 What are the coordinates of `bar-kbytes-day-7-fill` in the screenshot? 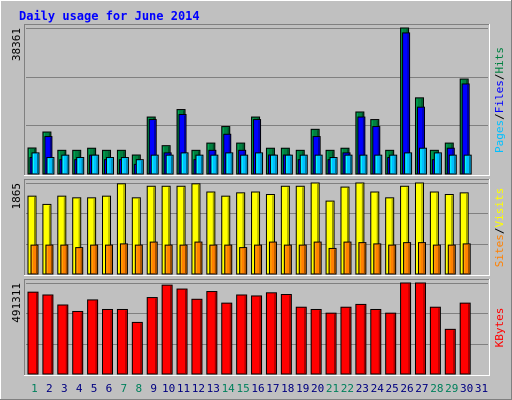 It's located at (122, 341).